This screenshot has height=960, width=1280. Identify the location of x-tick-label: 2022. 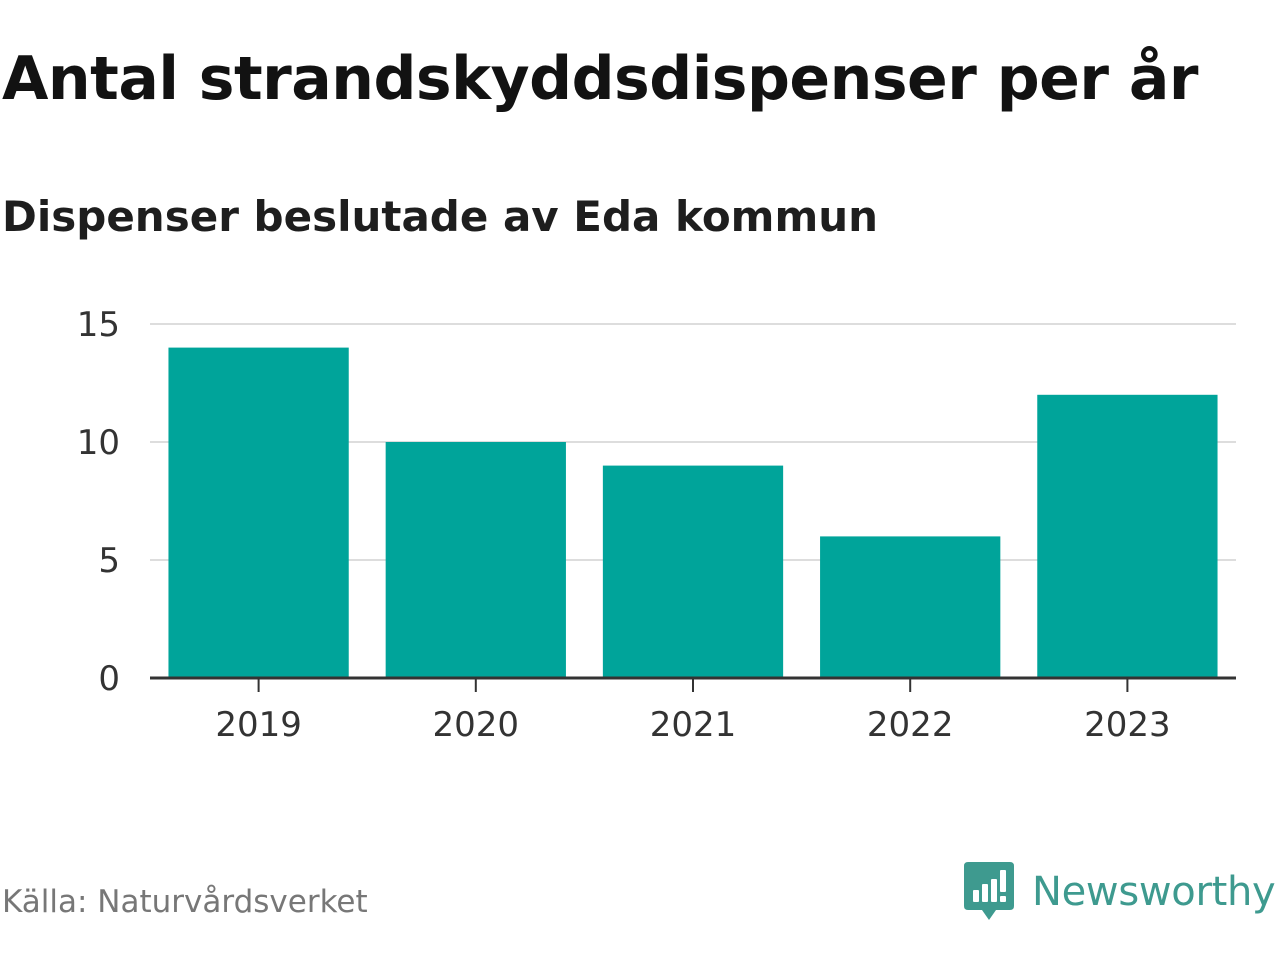
(910, 725).